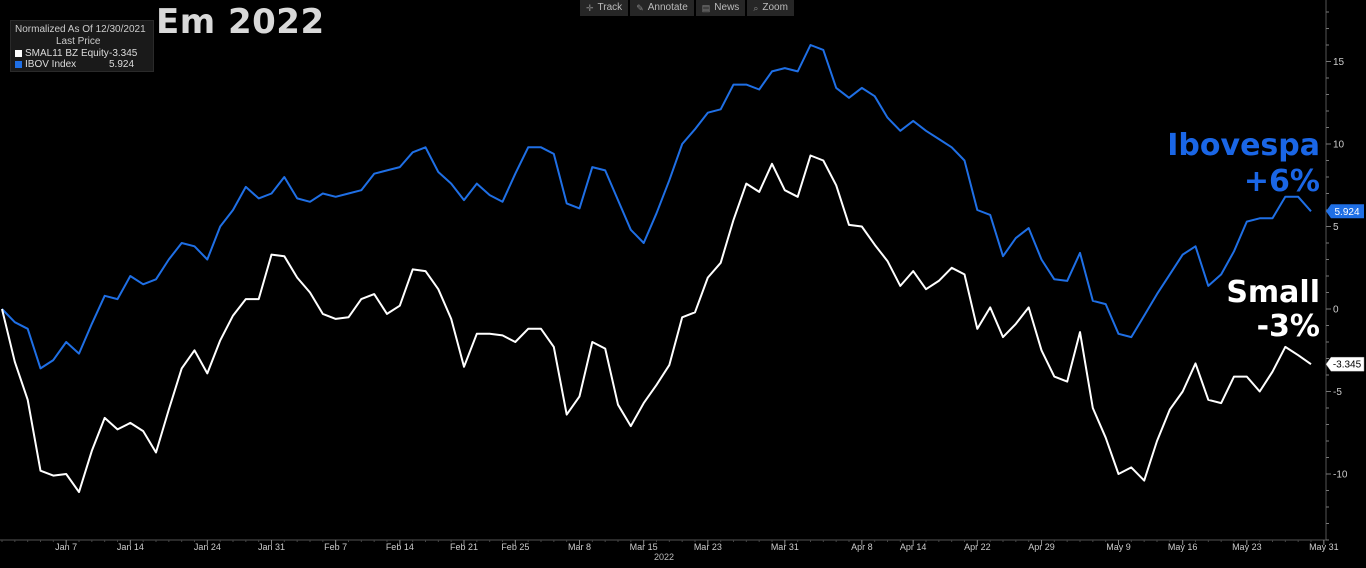 The width and height of the screenshot is (1366, 568). I want to click on y-axis: -10 -5 0 5 10 15, so click(1336, 270).